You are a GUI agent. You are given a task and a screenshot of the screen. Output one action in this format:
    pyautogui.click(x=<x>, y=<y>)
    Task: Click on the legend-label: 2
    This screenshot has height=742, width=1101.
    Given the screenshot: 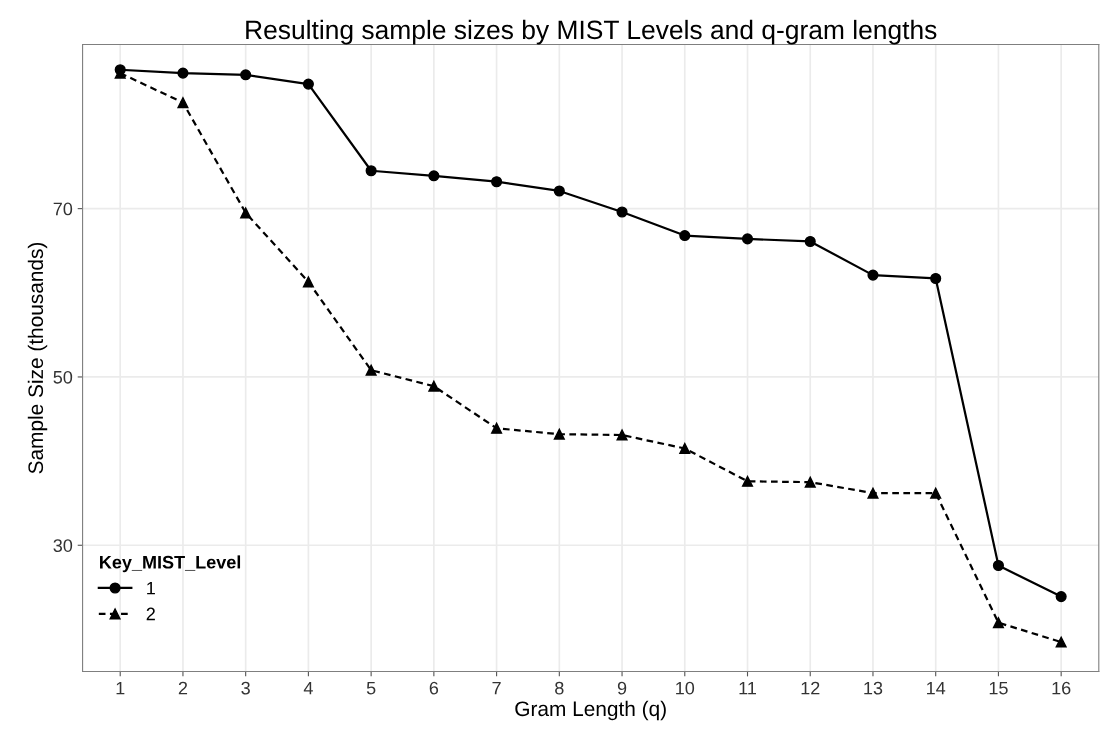 What is the action you would take?
    pyautogui.click(x=150, y=614)
    